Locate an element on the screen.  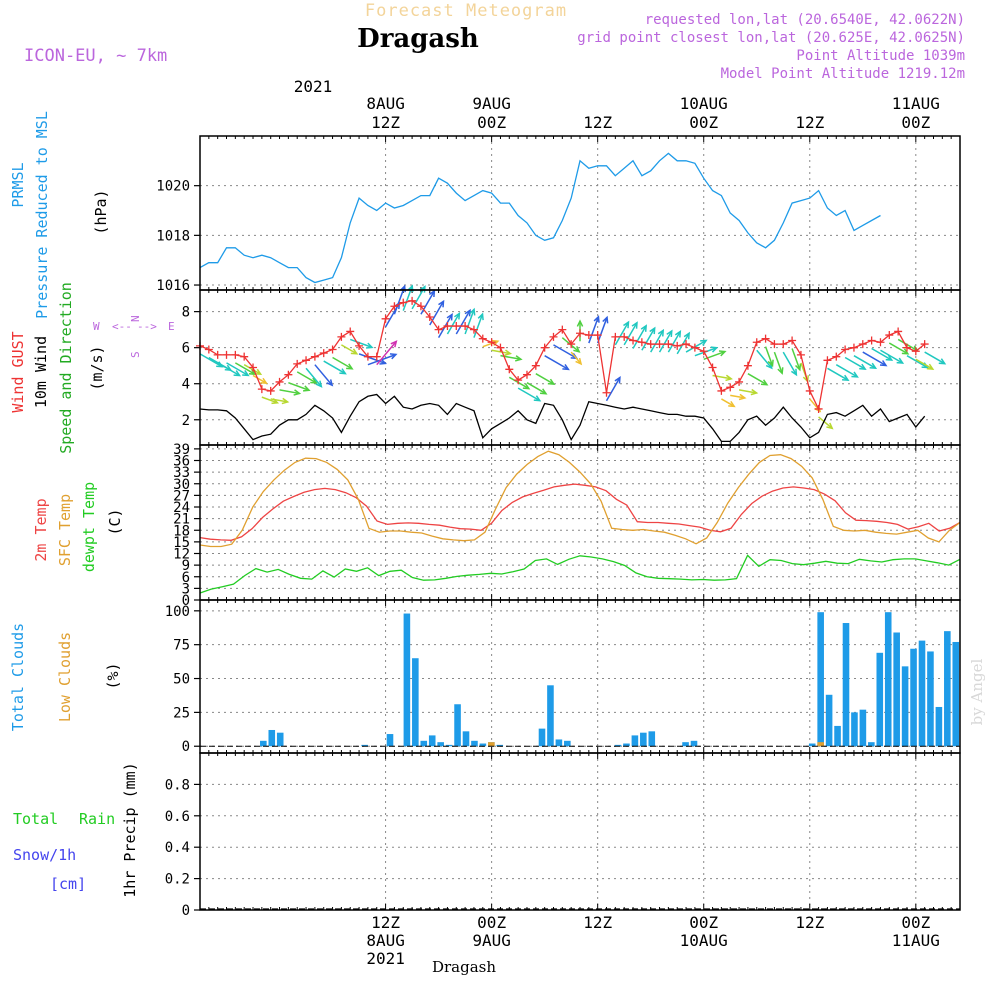
label-speed-direction: Speed and Direction is located at coordinates (66, 368).